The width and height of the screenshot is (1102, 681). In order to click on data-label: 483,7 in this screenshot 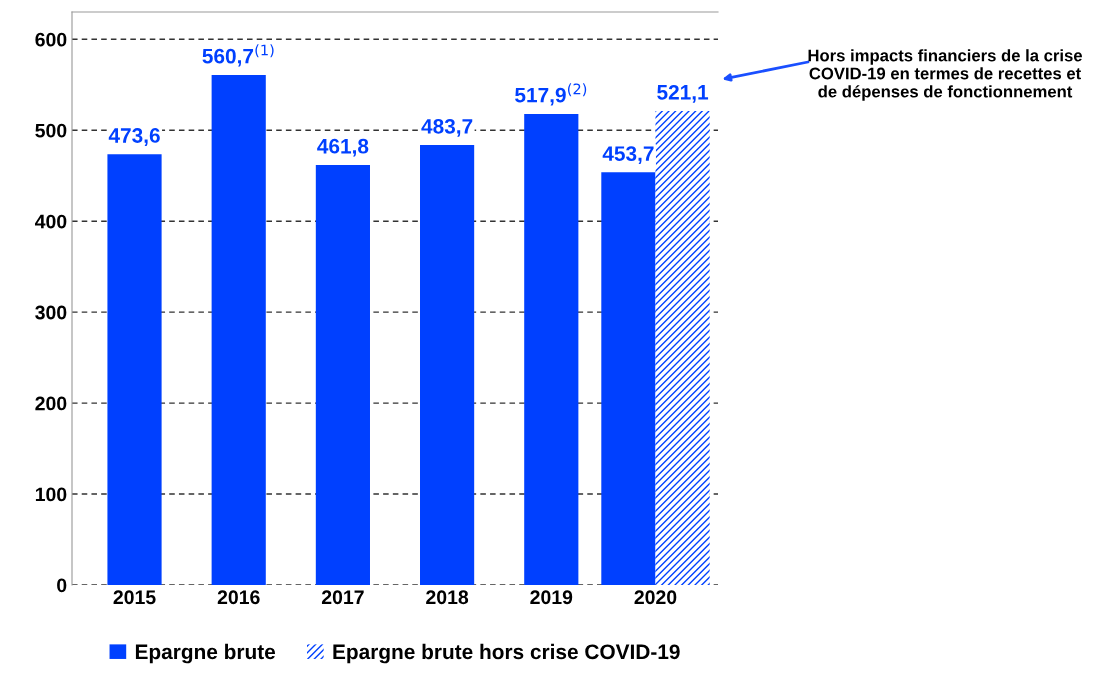, I will do `click(447, 127)`.